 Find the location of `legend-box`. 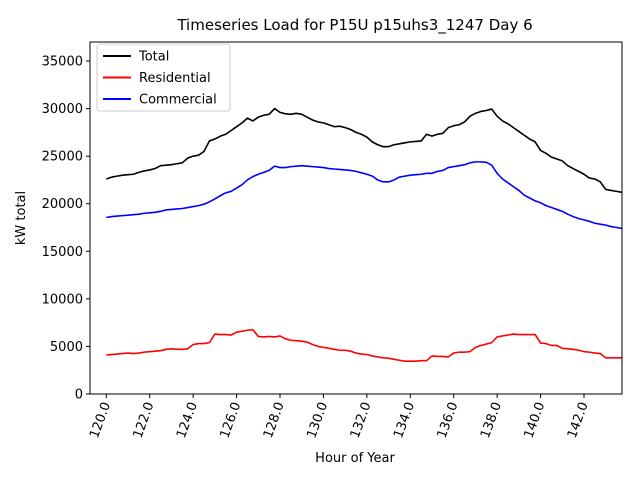

legend-box is located at coordinates (163, 77).